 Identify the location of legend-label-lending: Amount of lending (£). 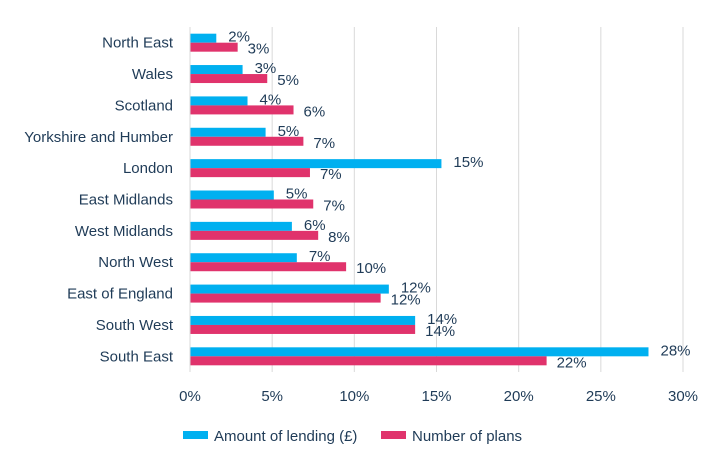
(285, 436).